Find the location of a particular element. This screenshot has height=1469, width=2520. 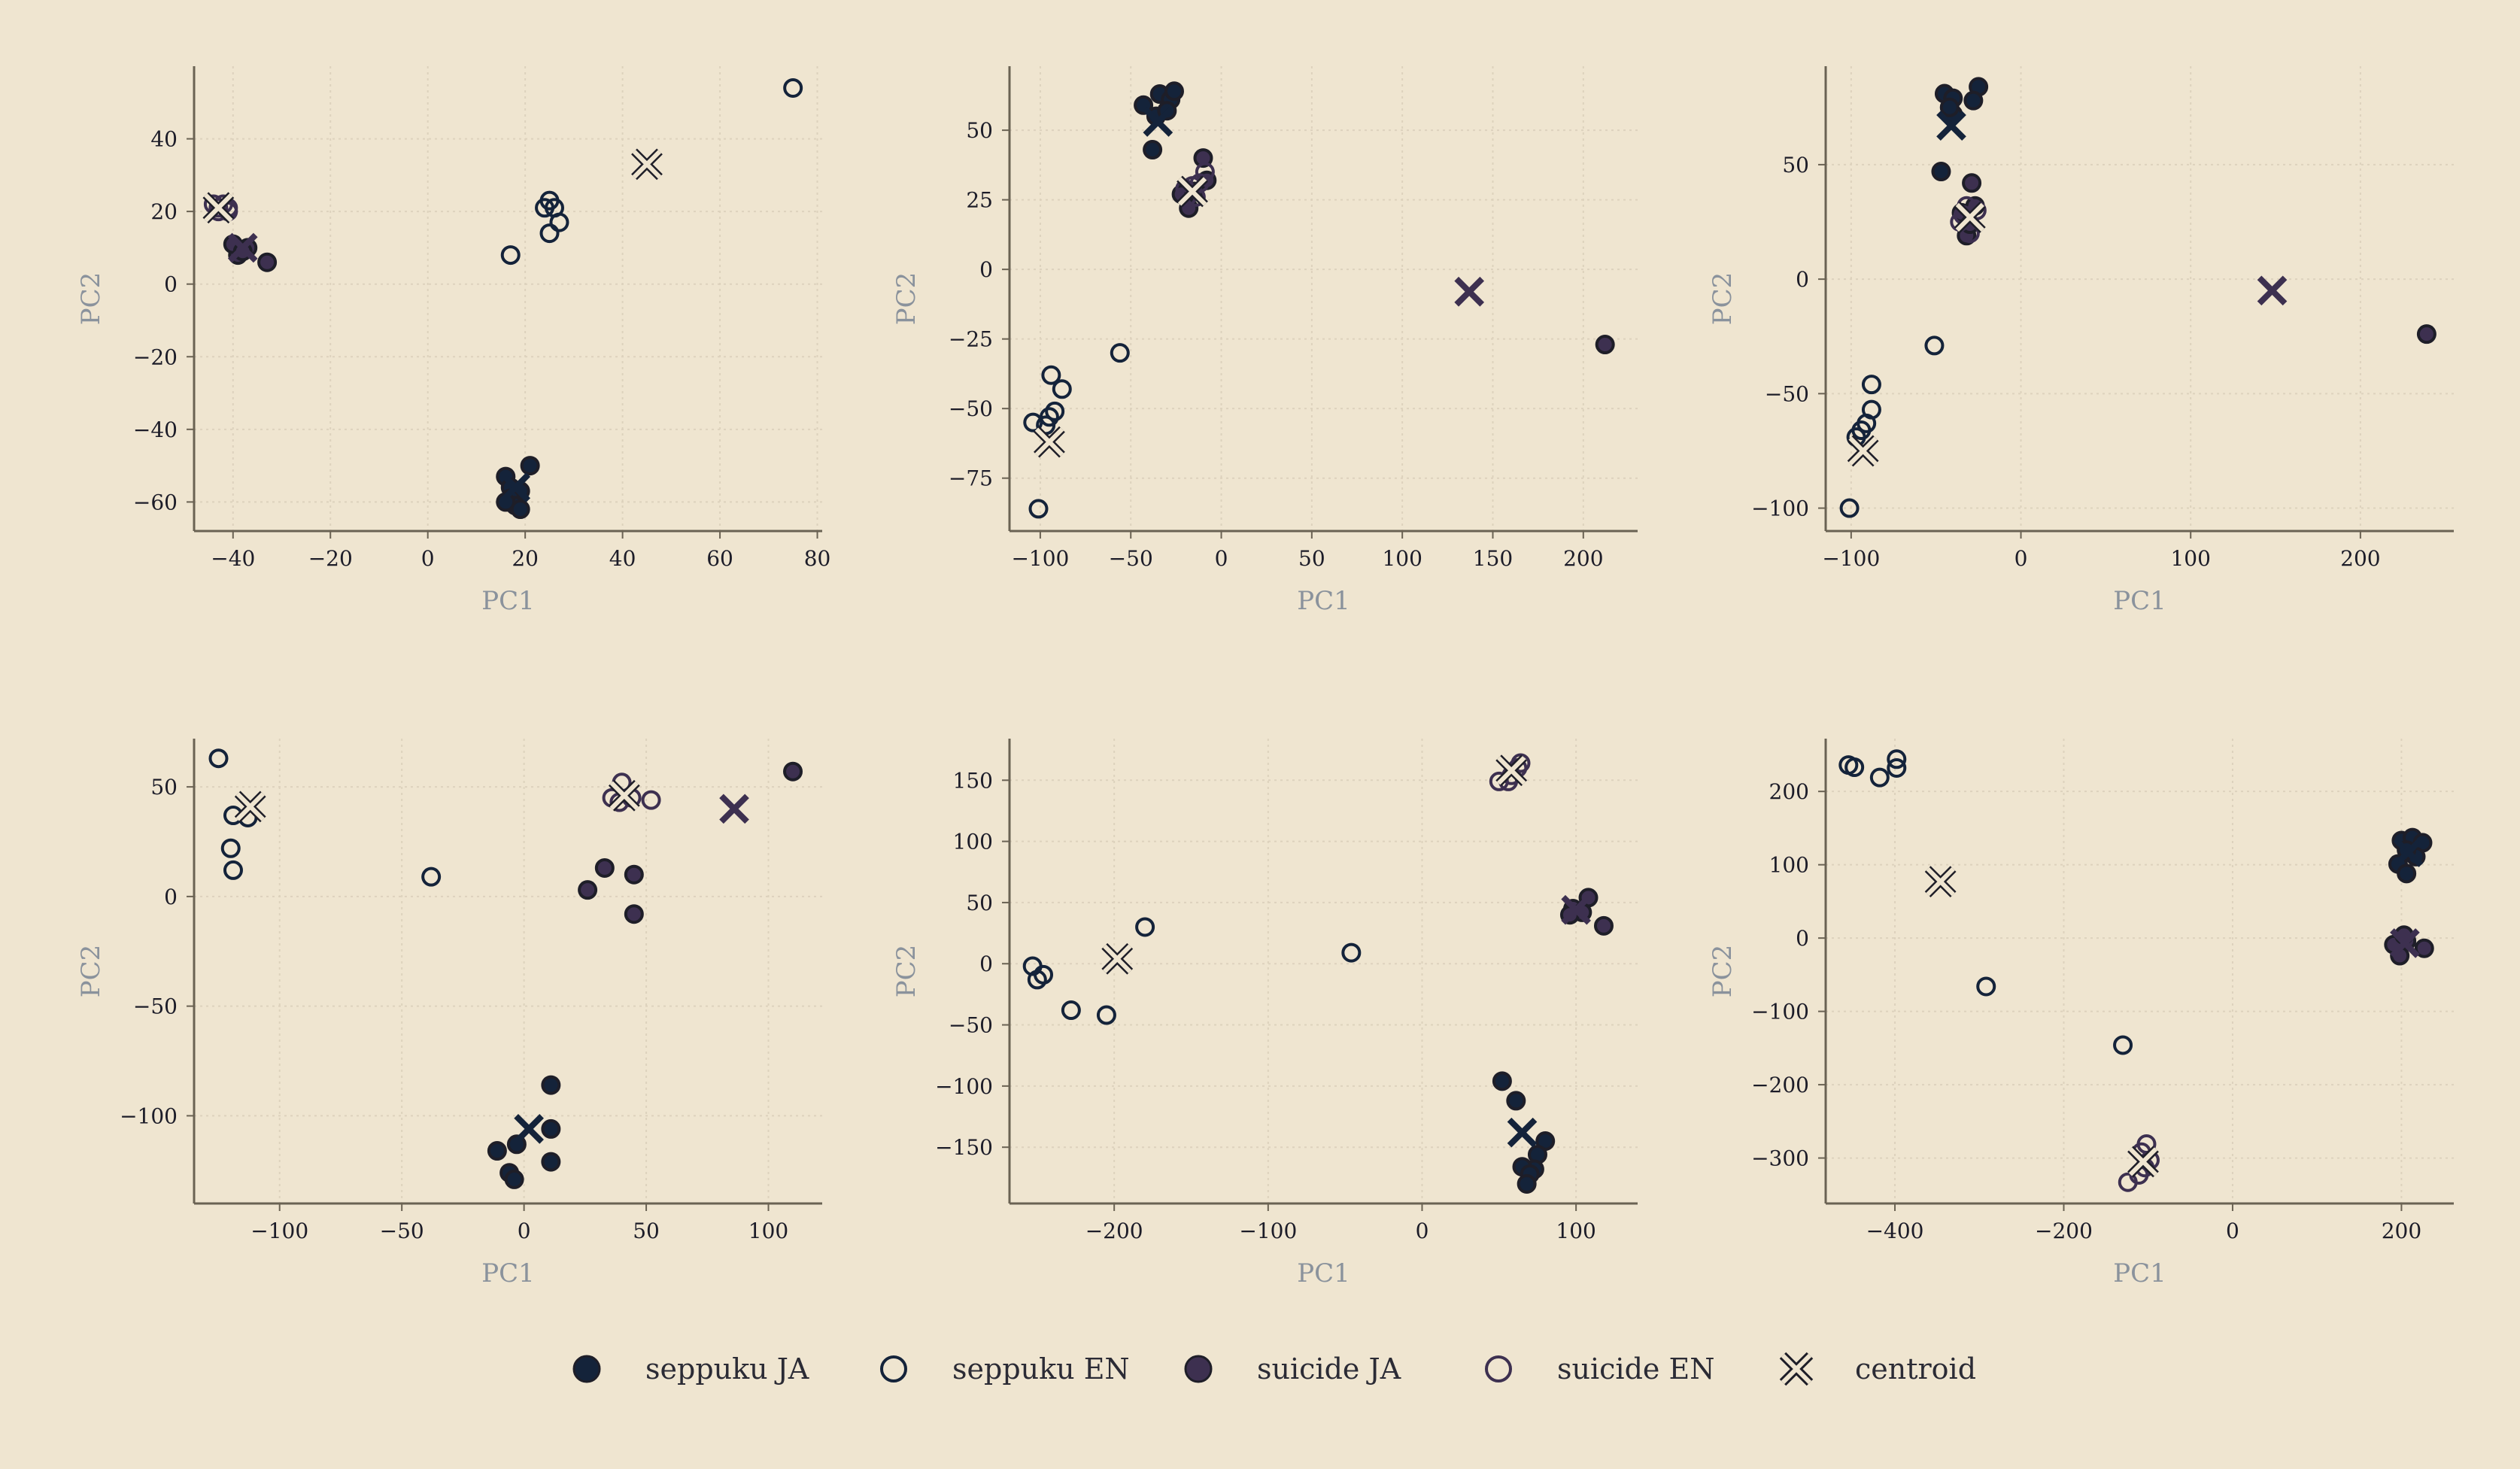

y-tick-label: 150 is located at coordinates (973, 780).